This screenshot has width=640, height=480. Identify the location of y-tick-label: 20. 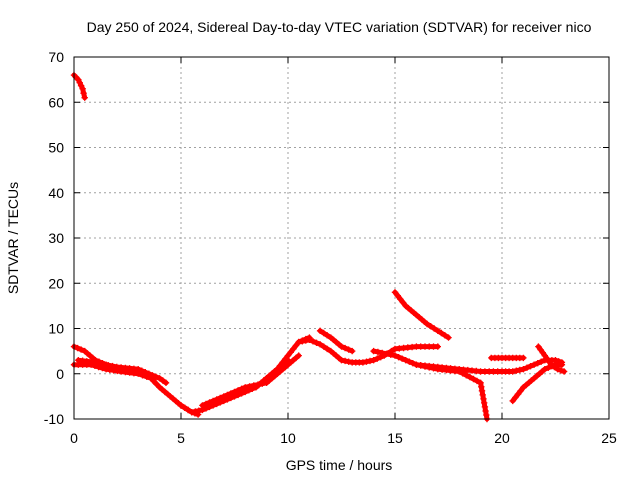
(56, 283).